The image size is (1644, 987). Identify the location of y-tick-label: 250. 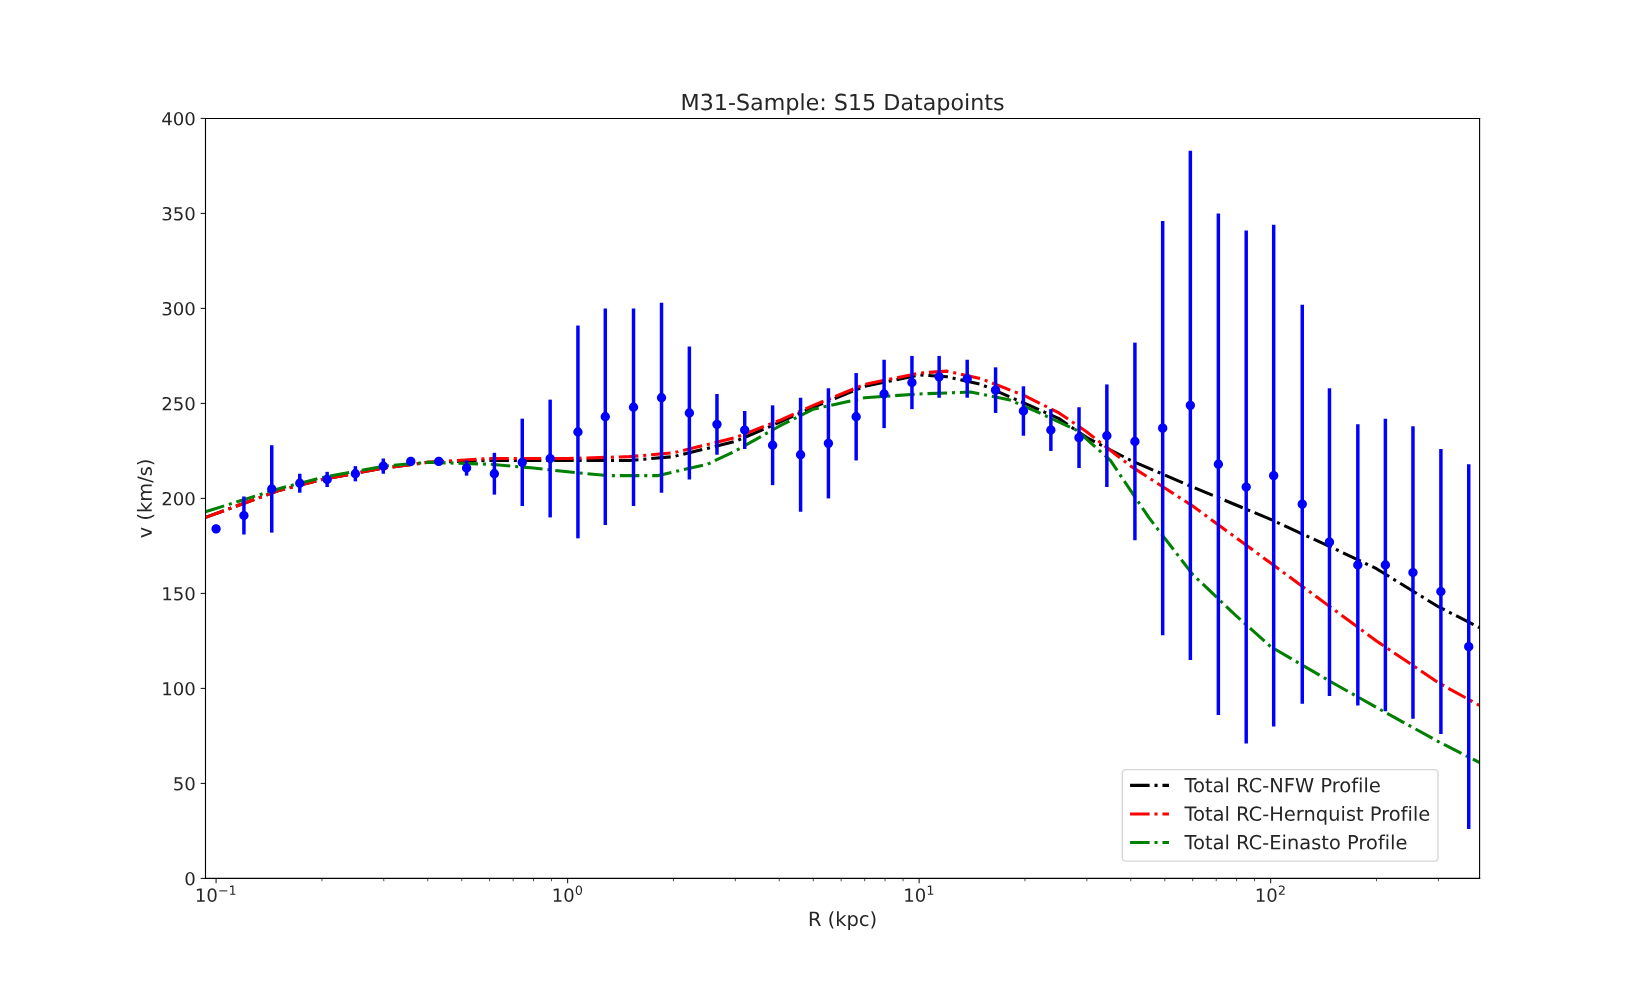
(178, 403).